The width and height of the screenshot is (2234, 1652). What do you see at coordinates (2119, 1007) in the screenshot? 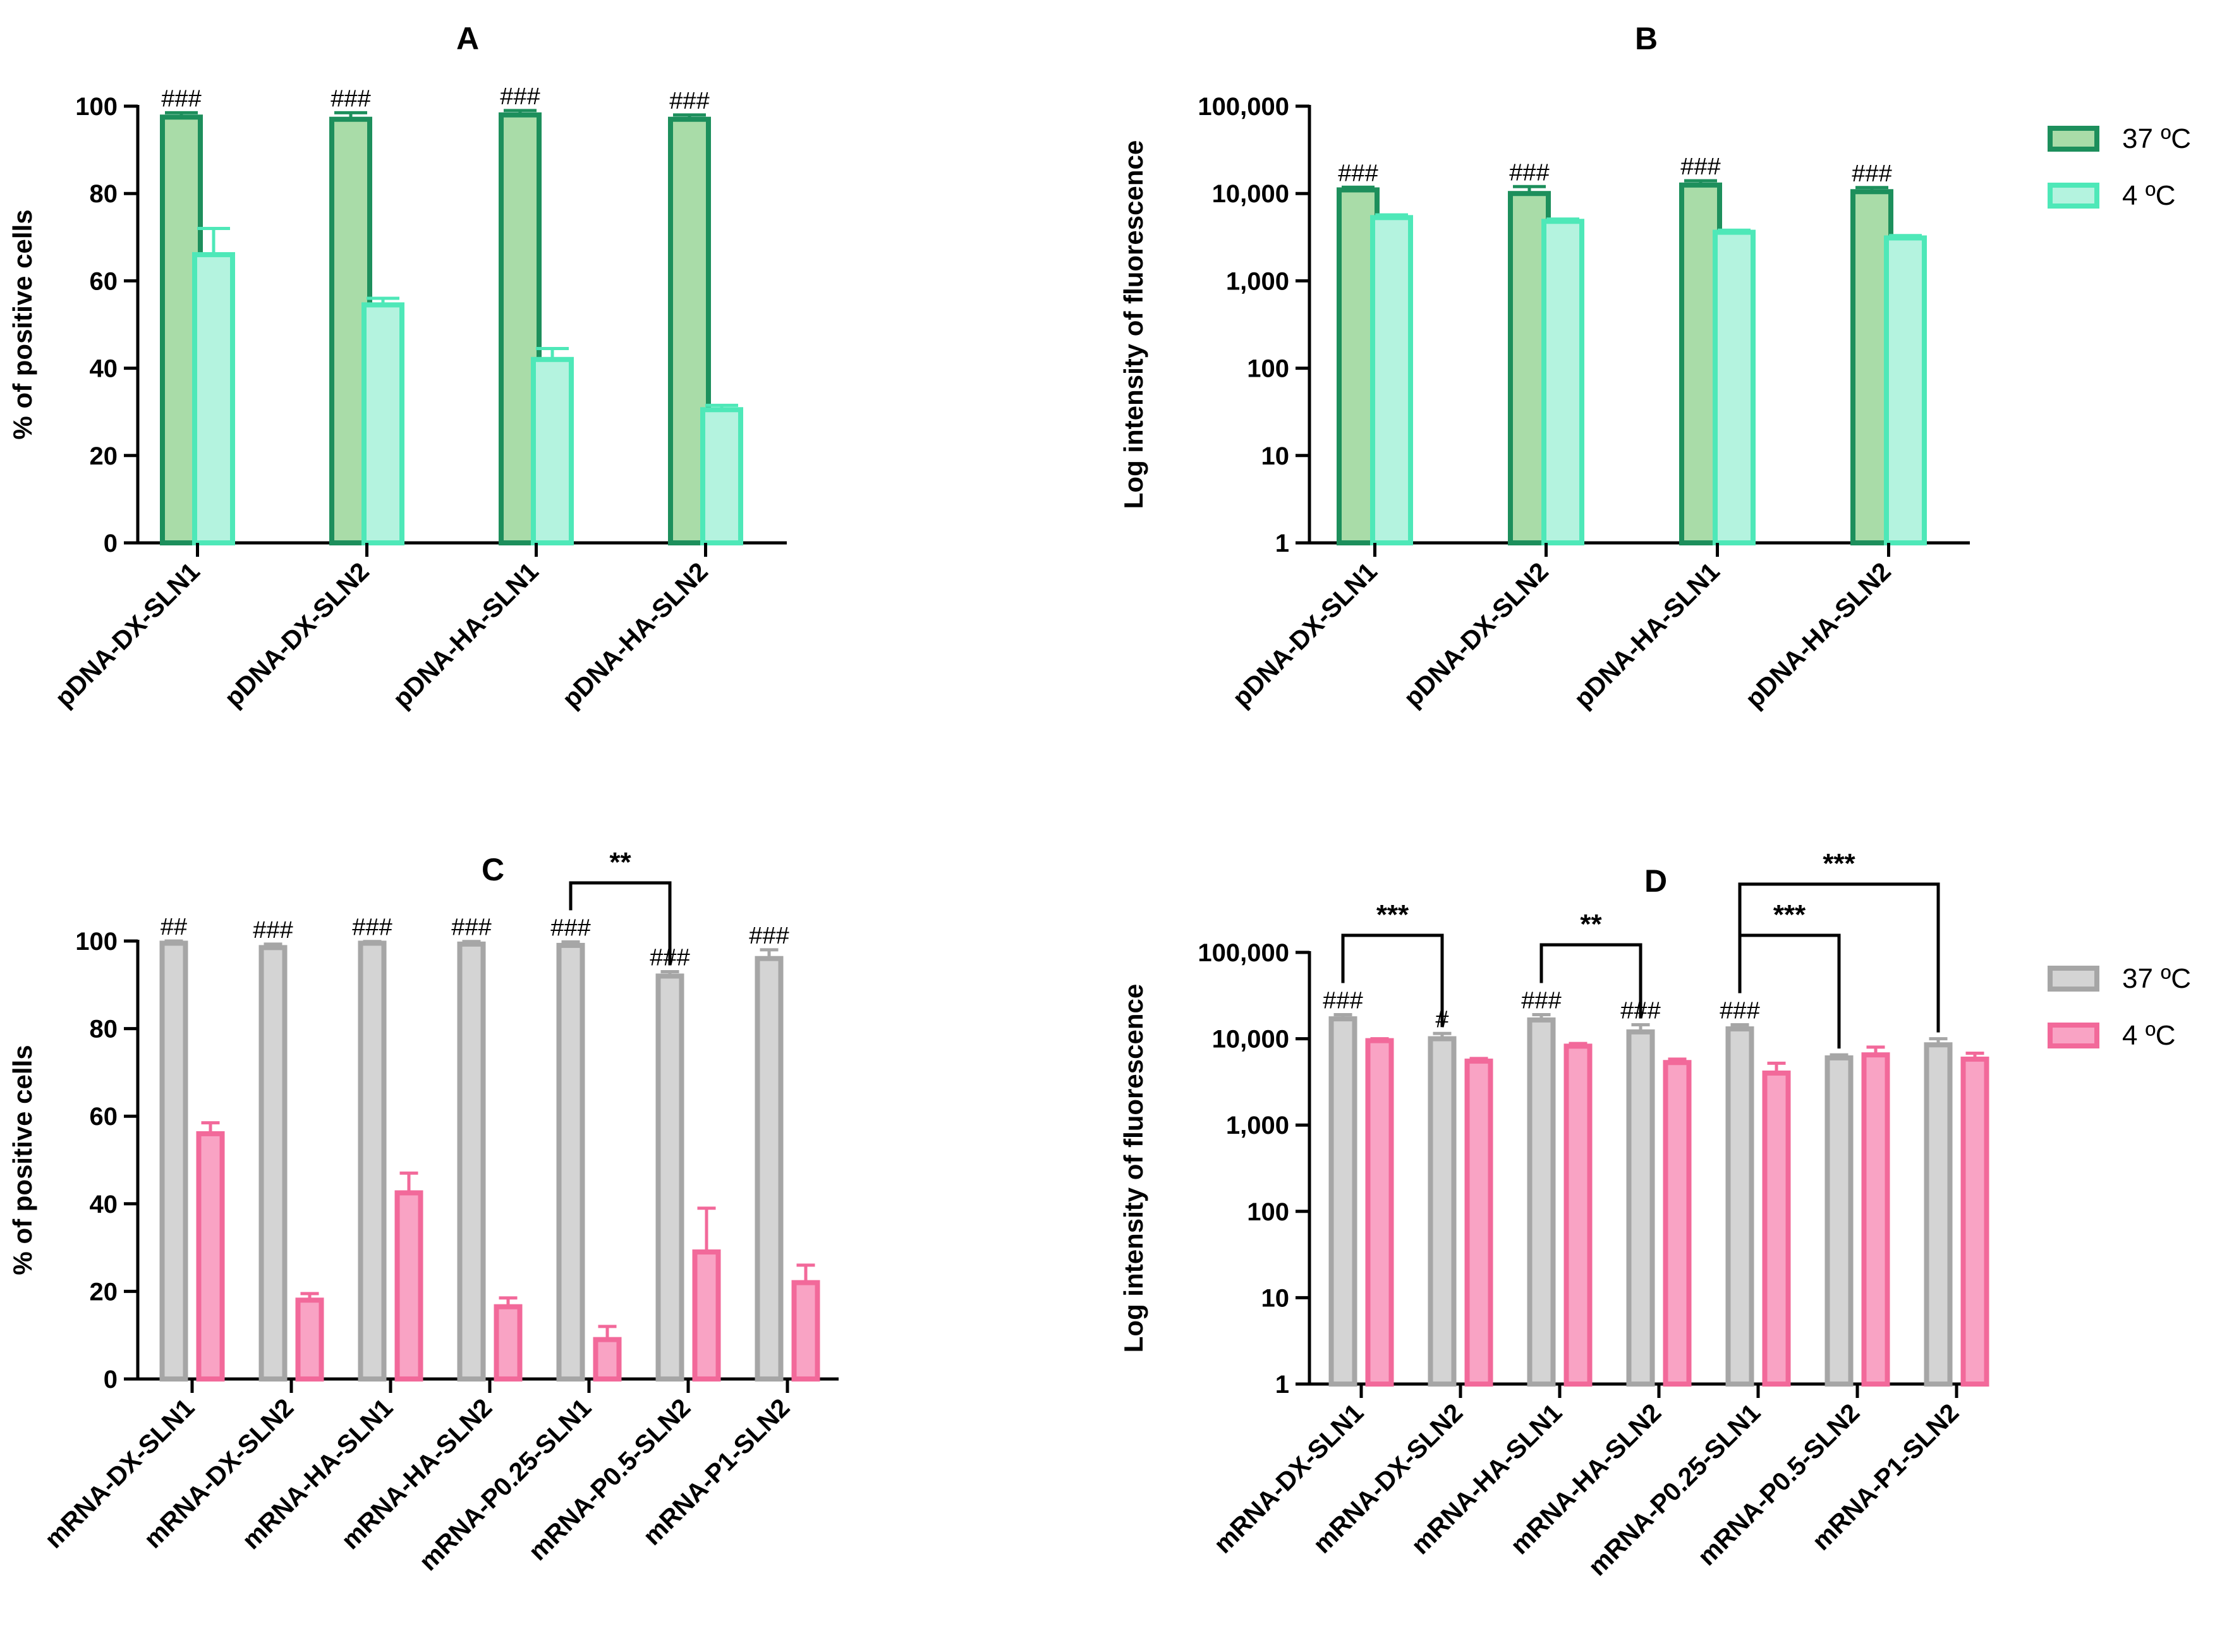
I see `legend-d: 37 ºC 4 ºC` at bounding box center [2119, 1007].